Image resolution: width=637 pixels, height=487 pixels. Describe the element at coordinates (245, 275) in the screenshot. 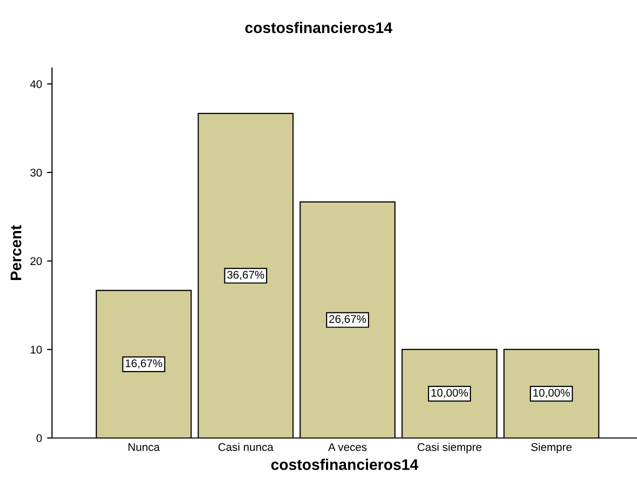

I see `data-label: 36,67%` at that location.